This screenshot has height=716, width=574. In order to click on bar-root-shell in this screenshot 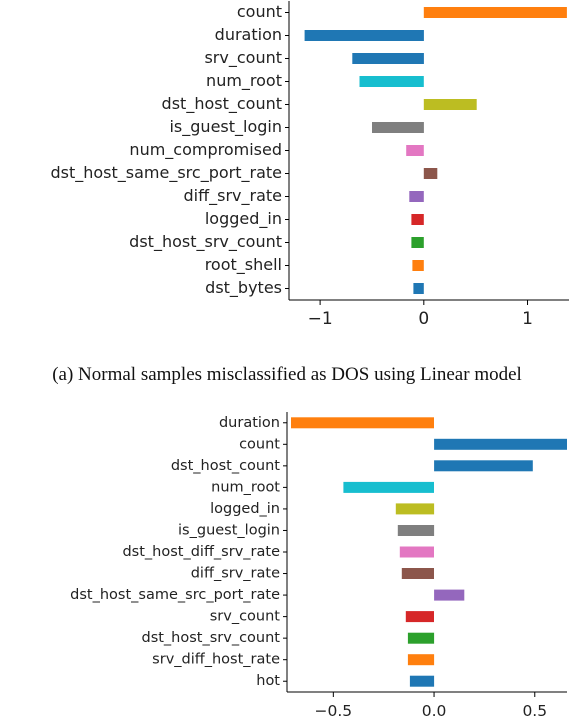, I will do `click(418, 265)`.